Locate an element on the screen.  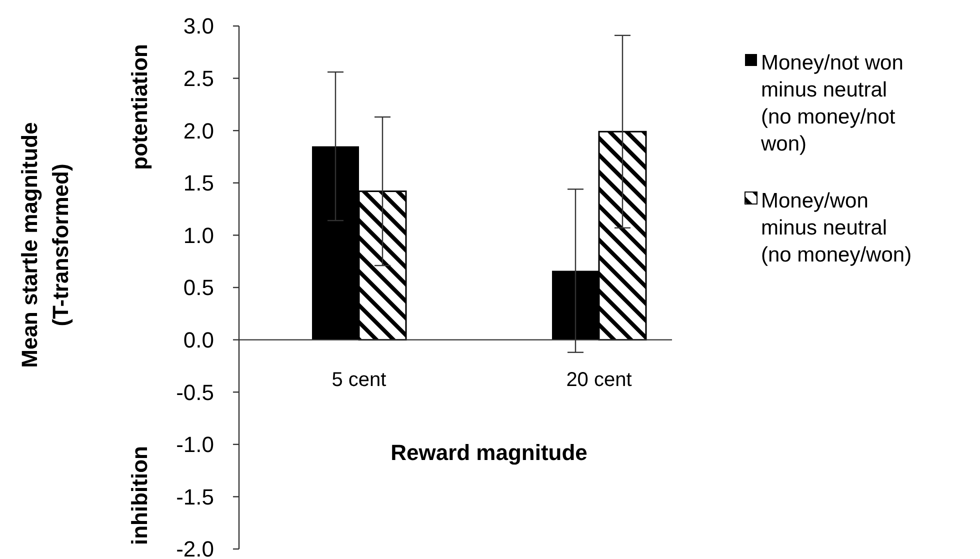
x-tick-label: 5 cent is located at coordinates (359, 379).